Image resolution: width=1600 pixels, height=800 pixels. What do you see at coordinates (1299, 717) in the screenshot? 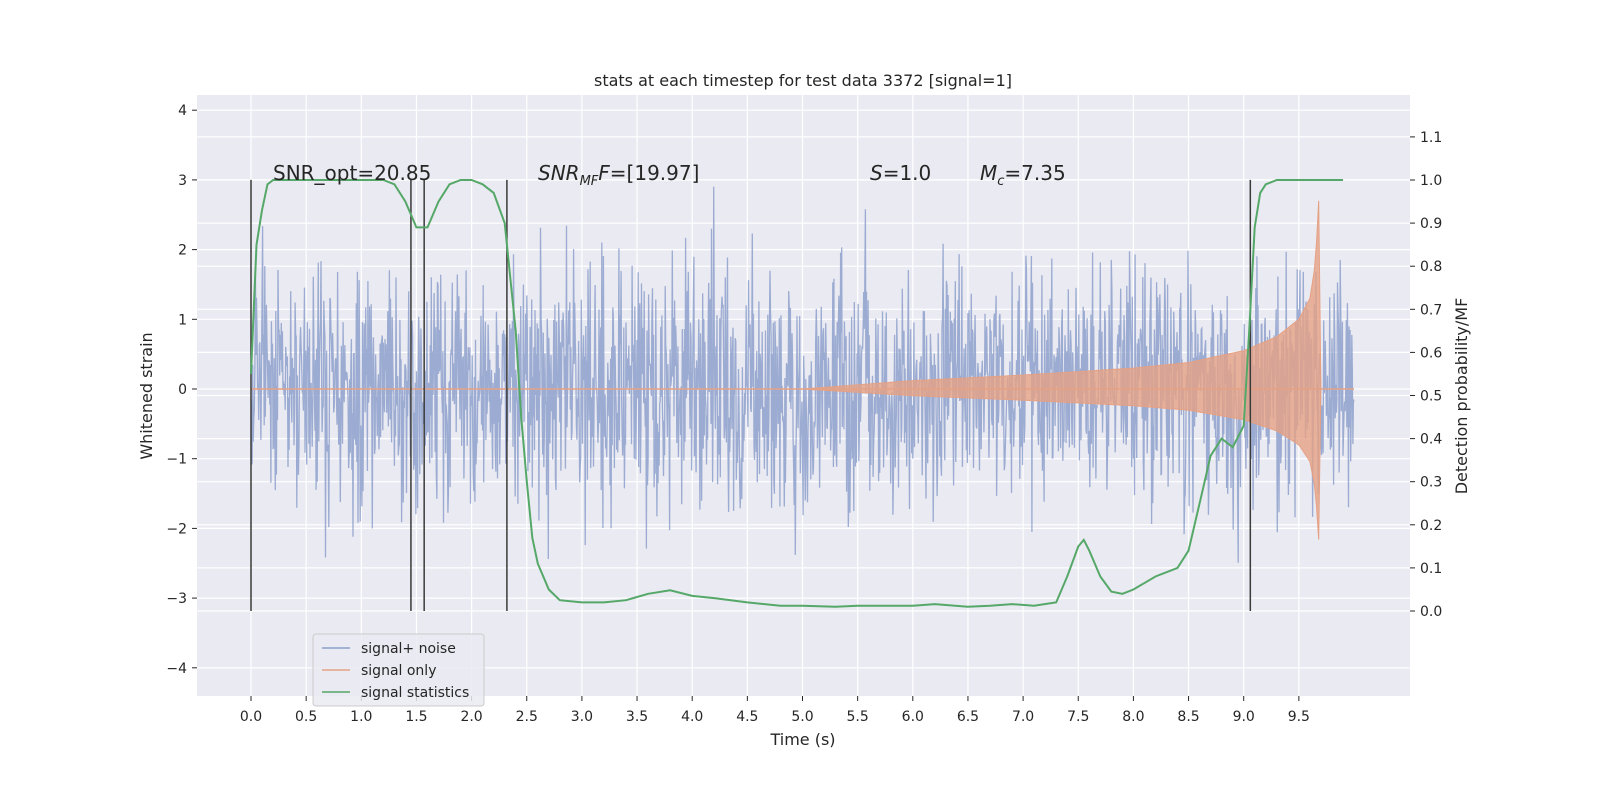
I see `x-tick-label: 9.5` at bounding box center [1299, 717].